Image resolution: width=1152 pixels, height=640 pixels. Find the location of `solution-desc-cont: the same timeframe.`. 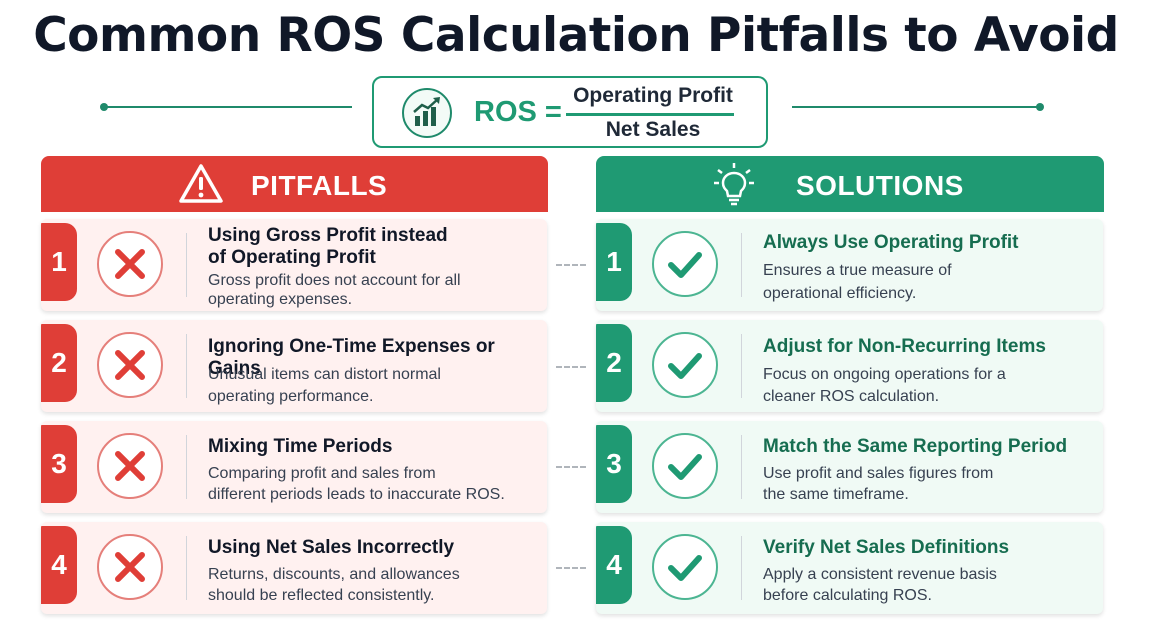

solution-desc-cont: the same timeframe. is located at coordinates (836, 494).